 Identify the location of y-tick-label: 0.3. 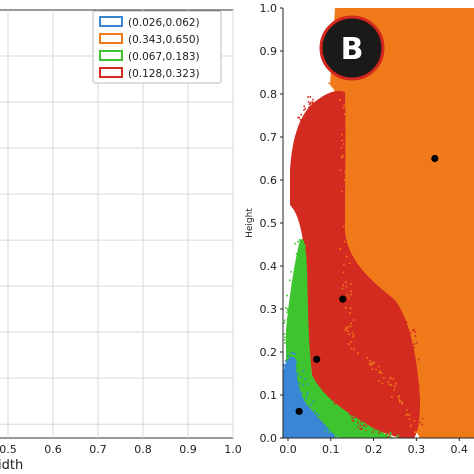
(269, 309).